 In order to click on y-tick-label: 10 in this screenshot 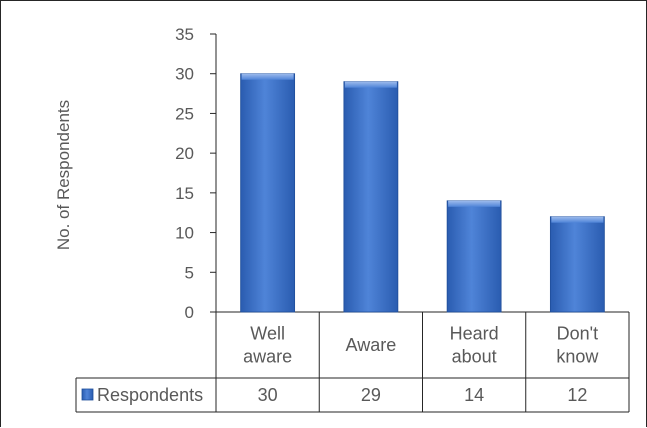, I will do `click(184, 233)`.